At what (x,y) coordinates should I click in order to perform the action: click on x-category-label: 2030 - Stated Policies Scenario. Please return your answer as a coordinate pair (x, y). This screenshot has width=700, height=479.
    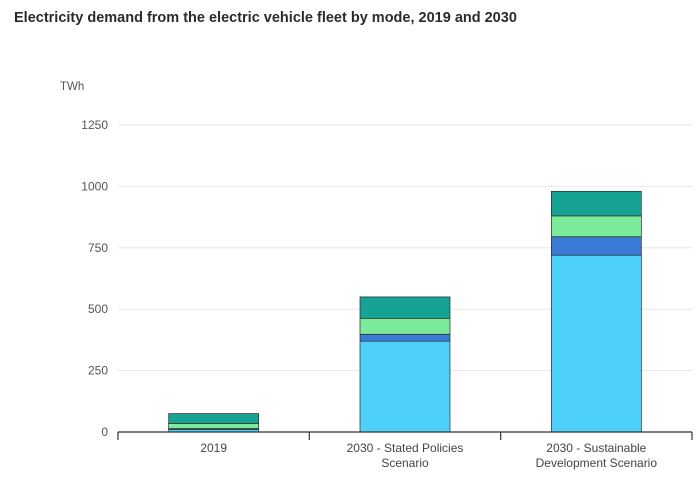
    Looking at the image, I should click on (405, 455).